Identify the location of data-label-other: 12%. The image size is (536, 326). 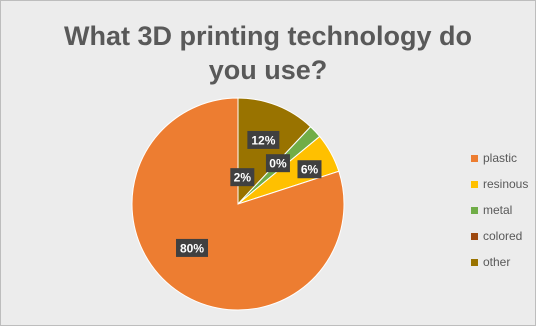
(263, 139).